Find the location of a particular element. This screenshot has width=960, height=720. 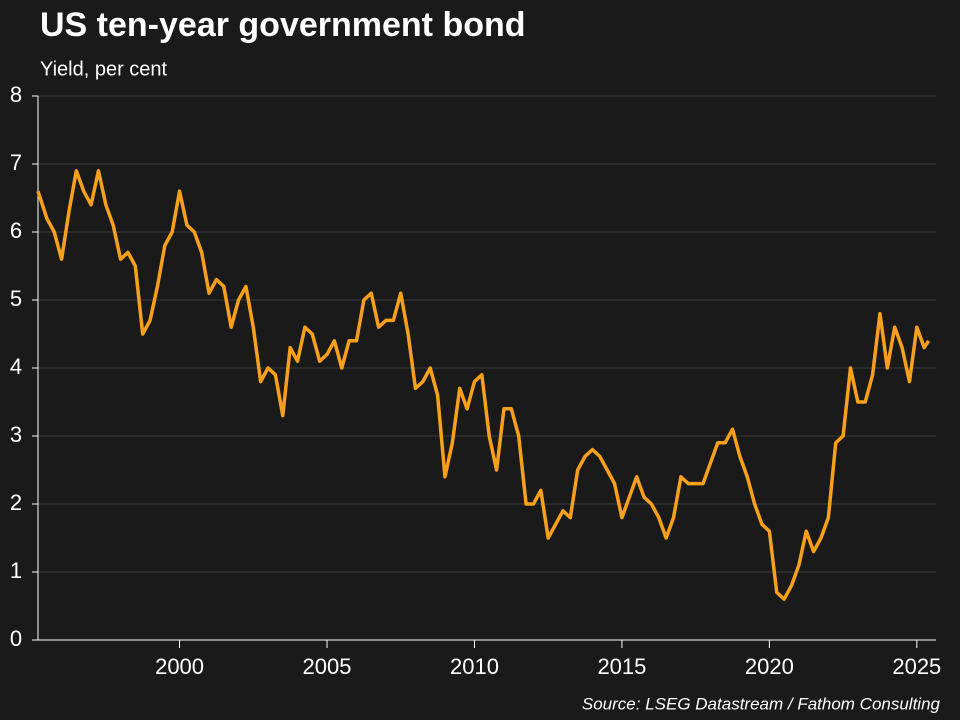

y-tick-label: 1 is located at coordinates (16, 570).